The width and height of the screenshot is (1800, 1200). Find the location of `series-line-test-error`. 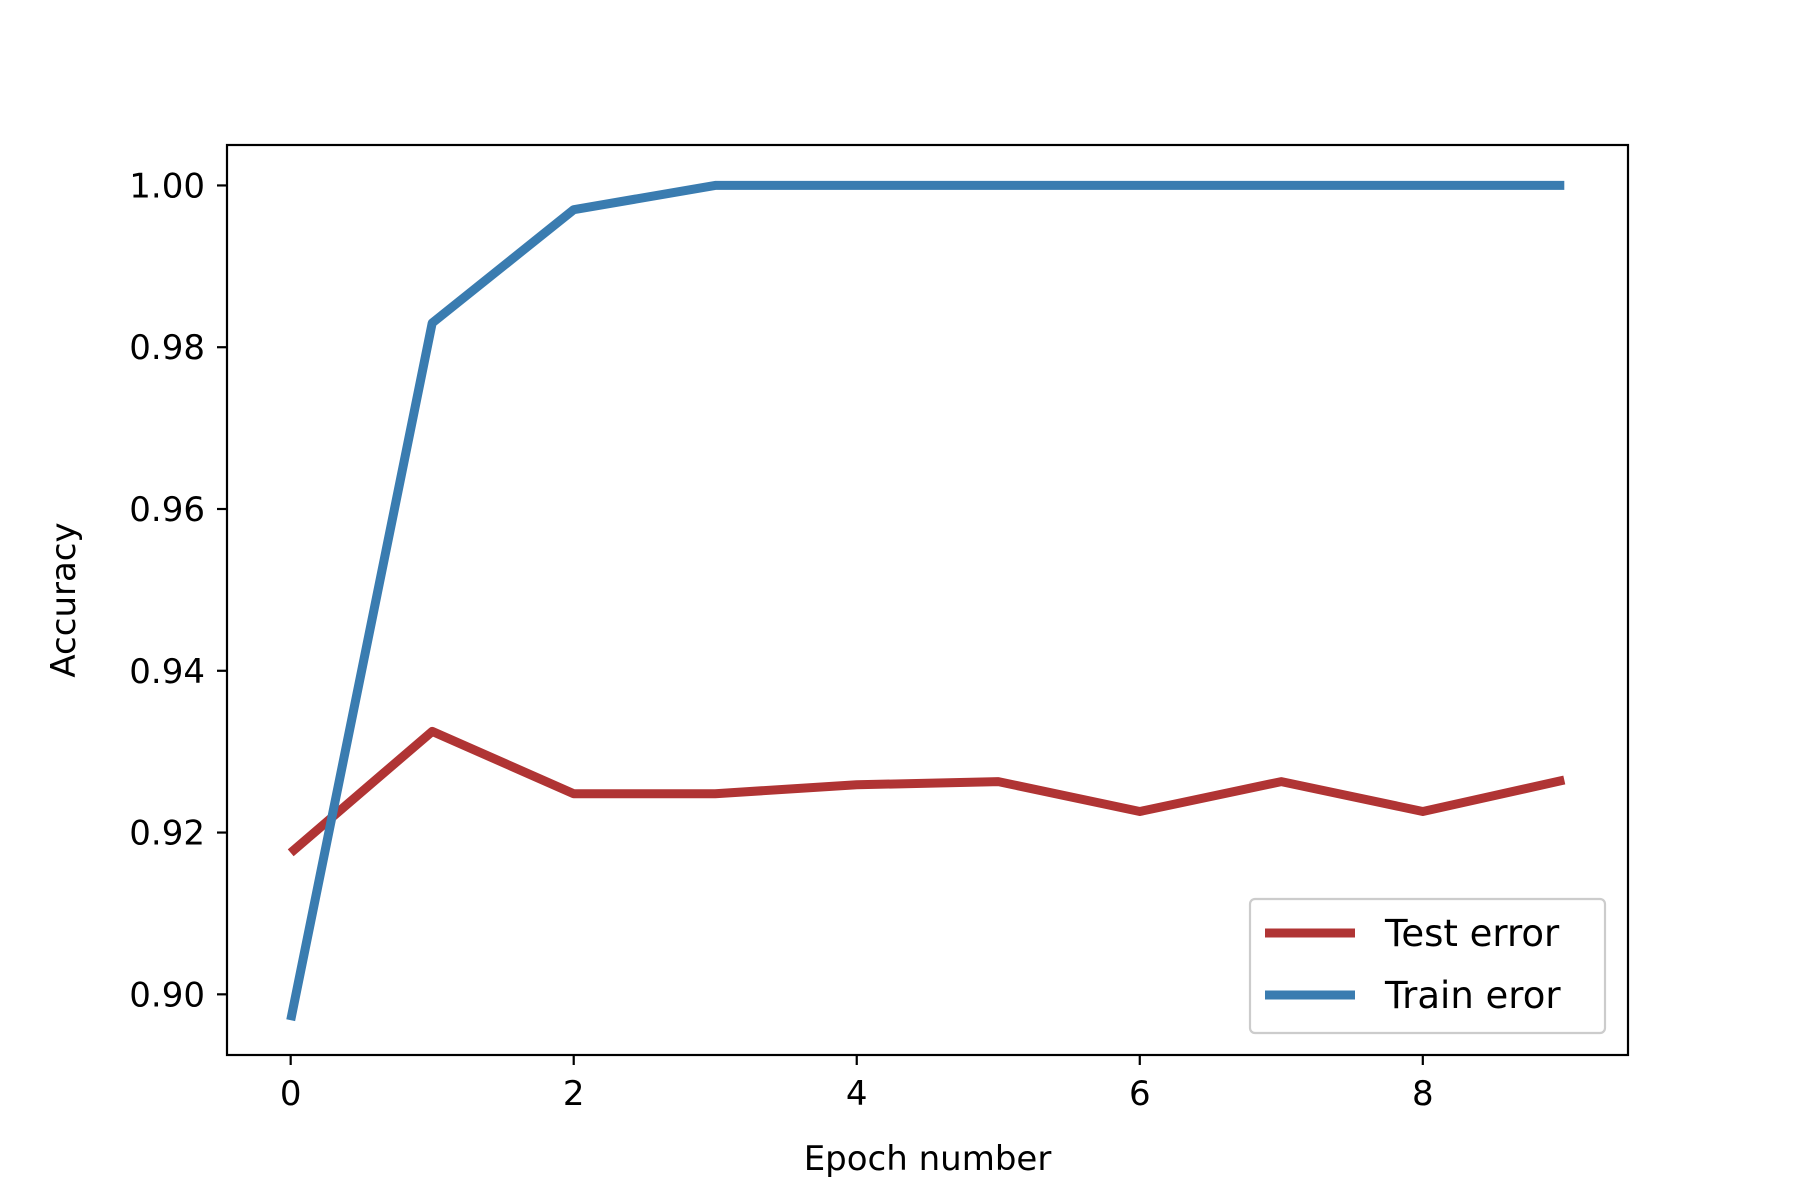

series-line-test-error is located at coordinates (926, 791).